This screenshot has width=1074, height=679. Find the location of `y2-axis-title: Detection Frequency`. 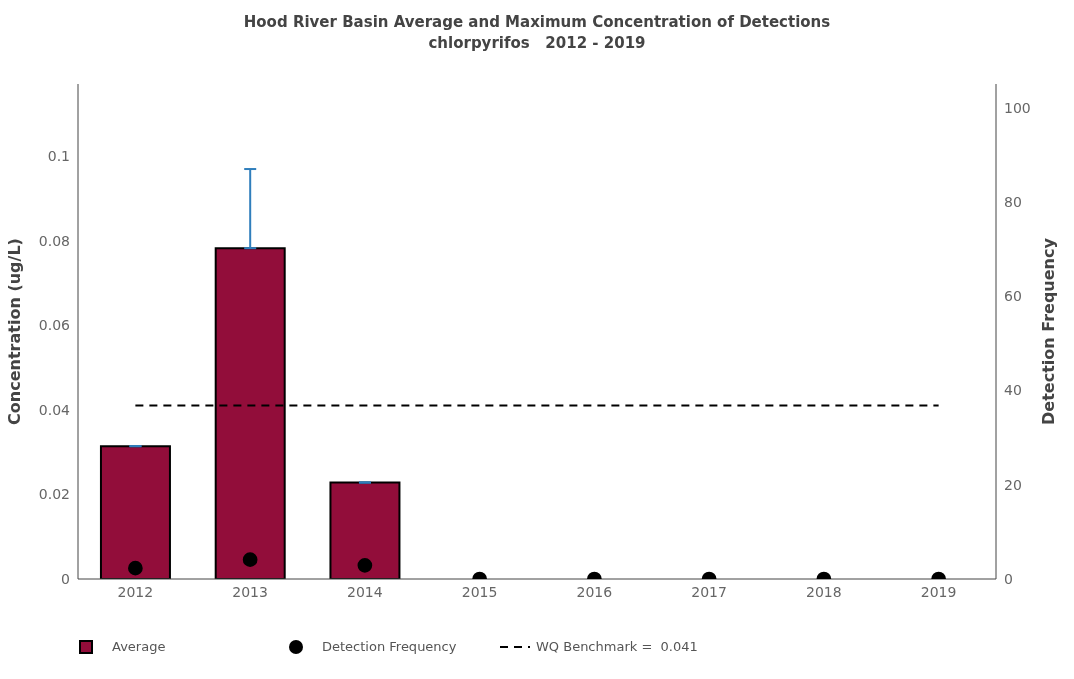

y2-axis-title: Detection Frequency is located at coordinates (1048, 331).